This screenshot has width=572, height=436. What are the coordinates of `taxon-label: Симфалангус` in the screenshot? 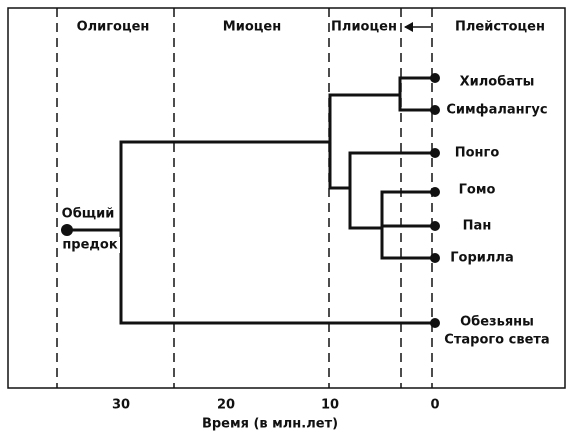 It's located at (496, 110).